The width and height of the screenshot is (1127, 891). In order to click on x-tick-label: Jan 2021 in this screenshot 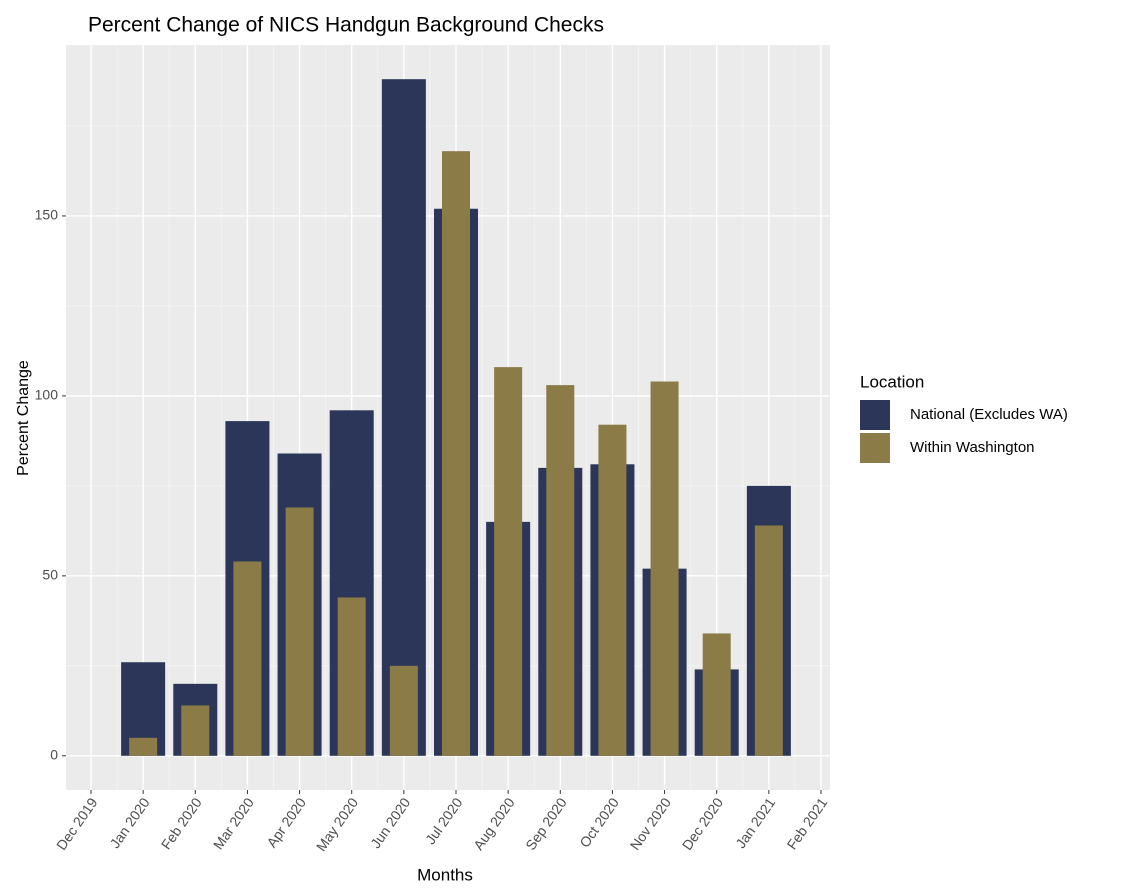, I will do `click(755, 822)`.